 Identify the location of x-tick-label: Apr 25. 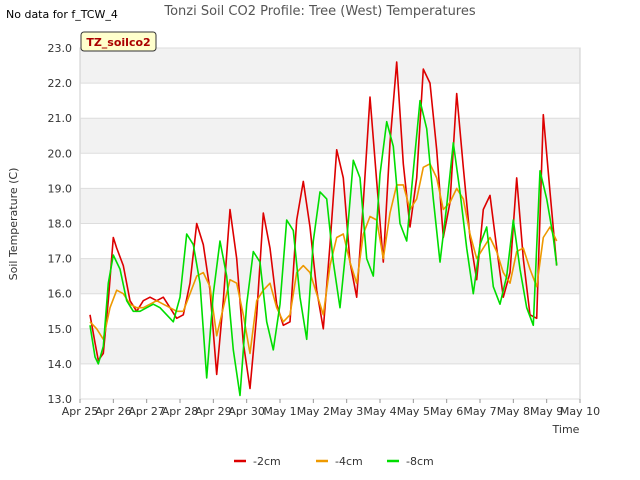
(80, 411).